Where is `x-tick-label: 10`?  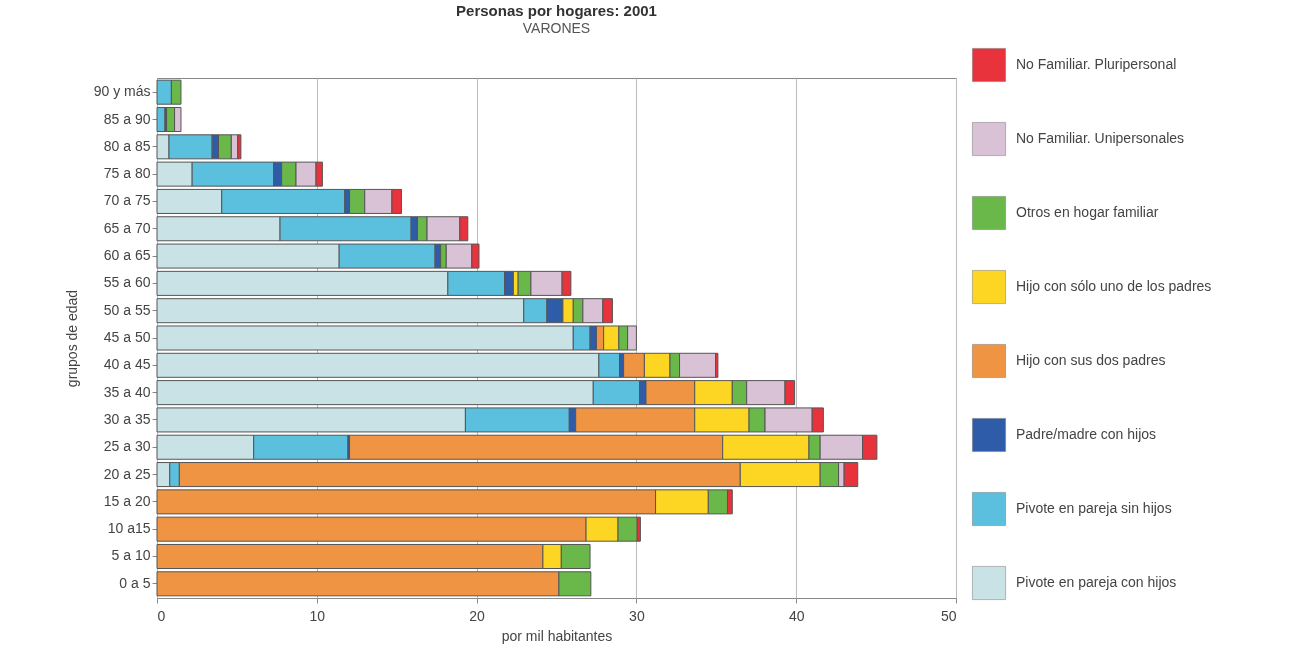 x-tick-label: 10 is located at coordinates (317, 615).